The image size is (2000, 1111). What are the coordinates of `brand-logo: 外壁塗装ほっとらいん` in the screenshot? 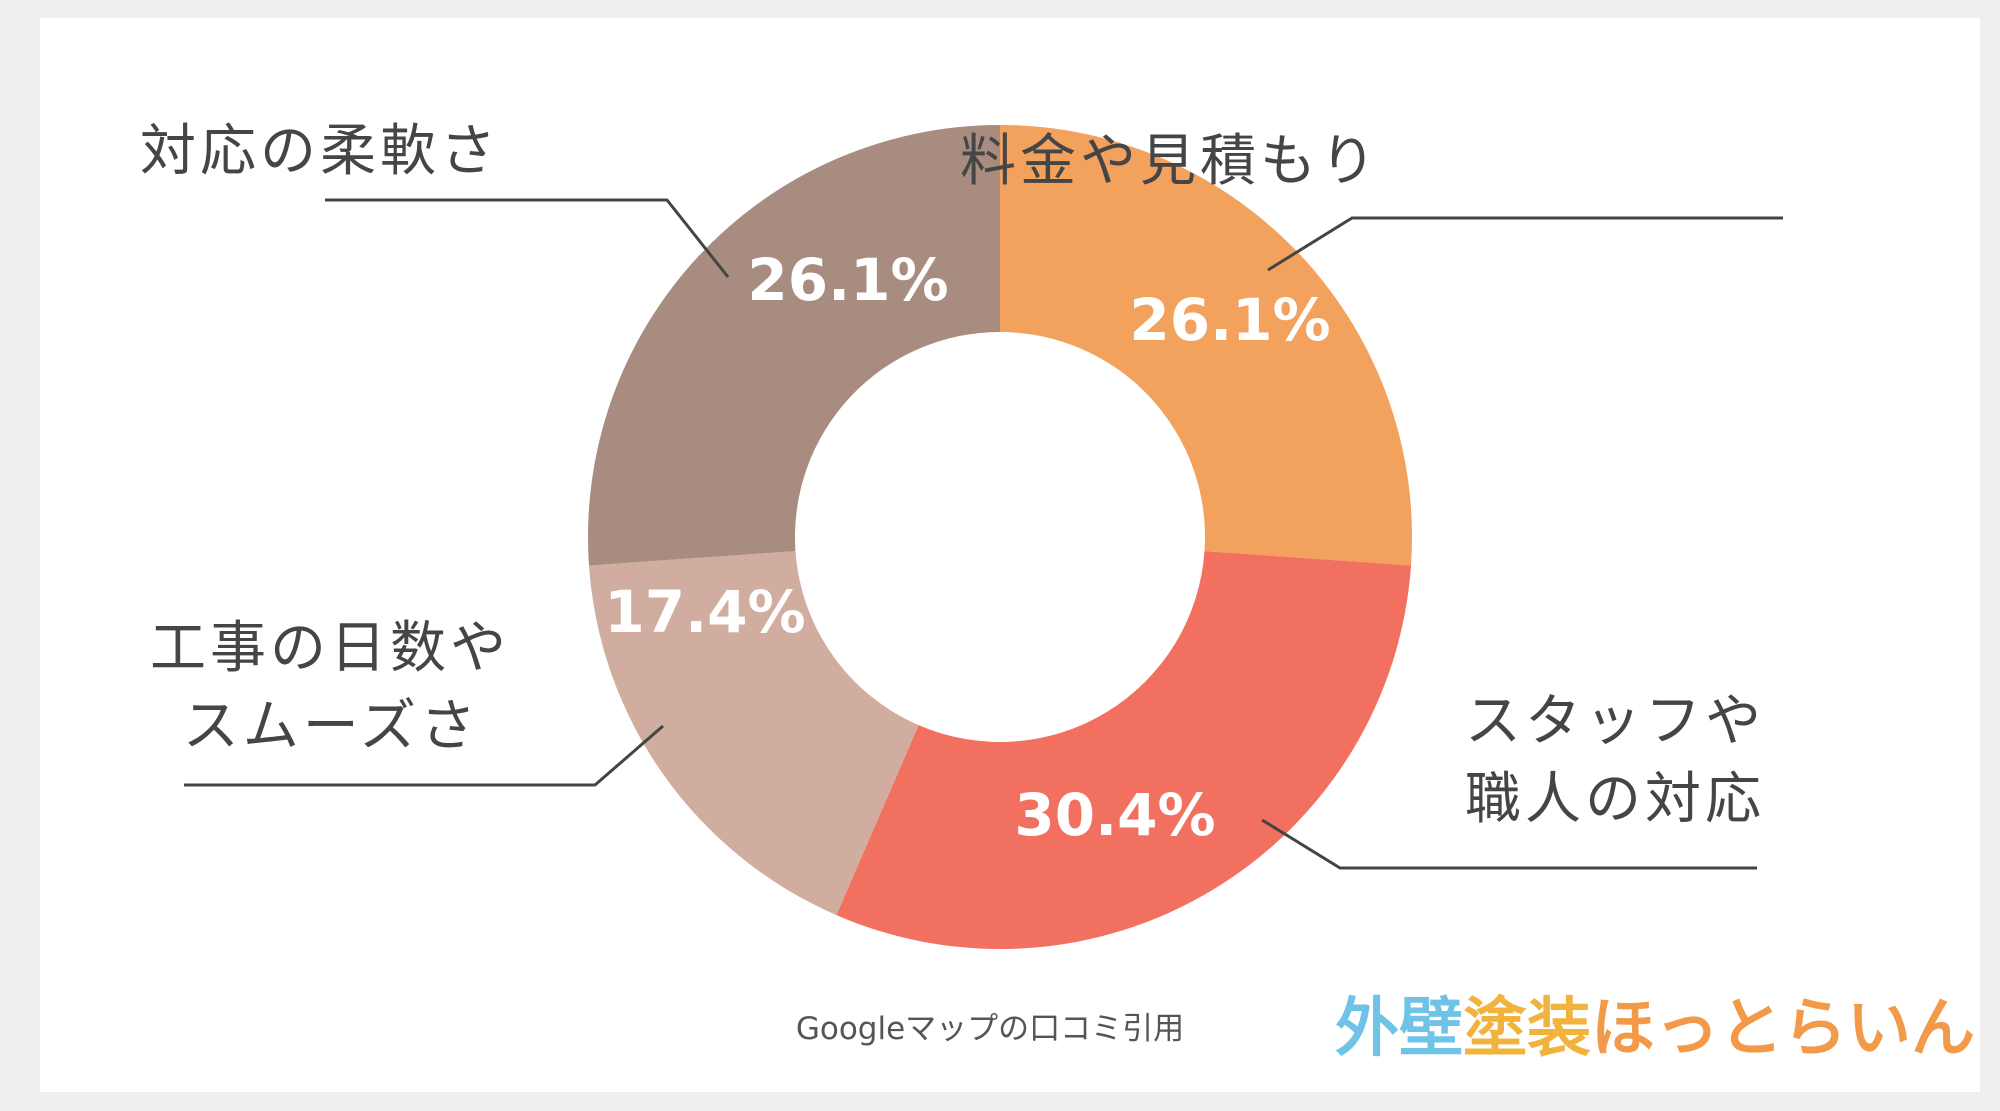 It's located at (1655, 1029).